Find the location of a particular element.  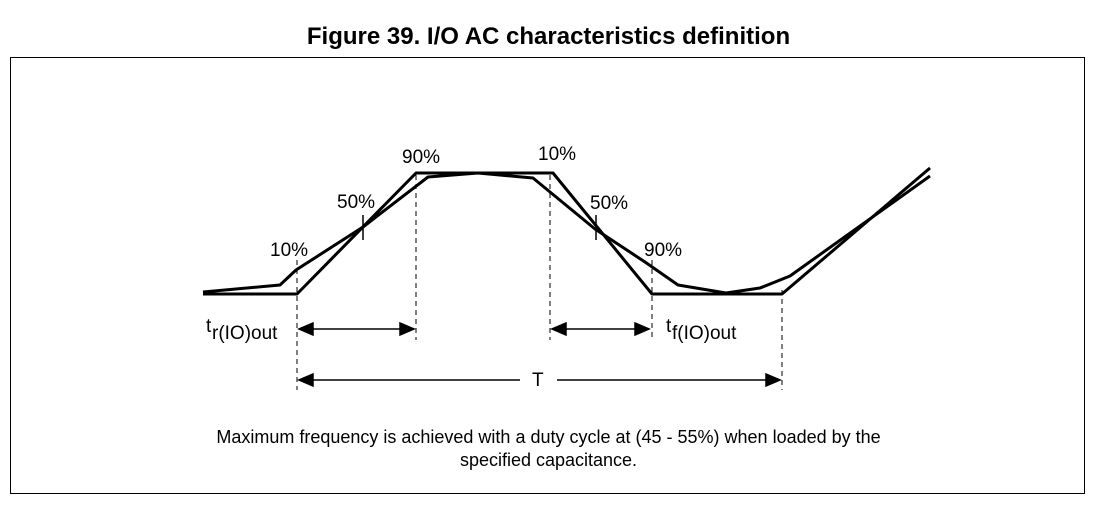

rise-time-label-t: t is located at coordinates (209, 326).